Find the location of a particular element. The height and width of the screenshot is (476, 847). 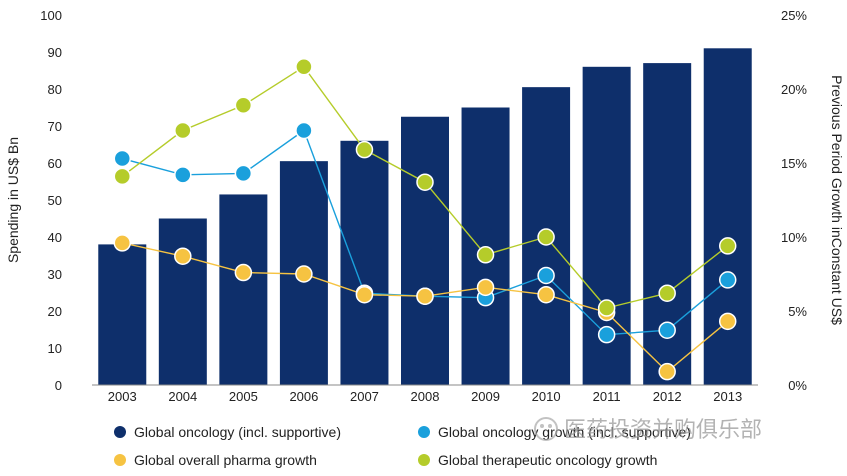

point-therapeutic-growth-2004 is located at coordinates (183, 130).